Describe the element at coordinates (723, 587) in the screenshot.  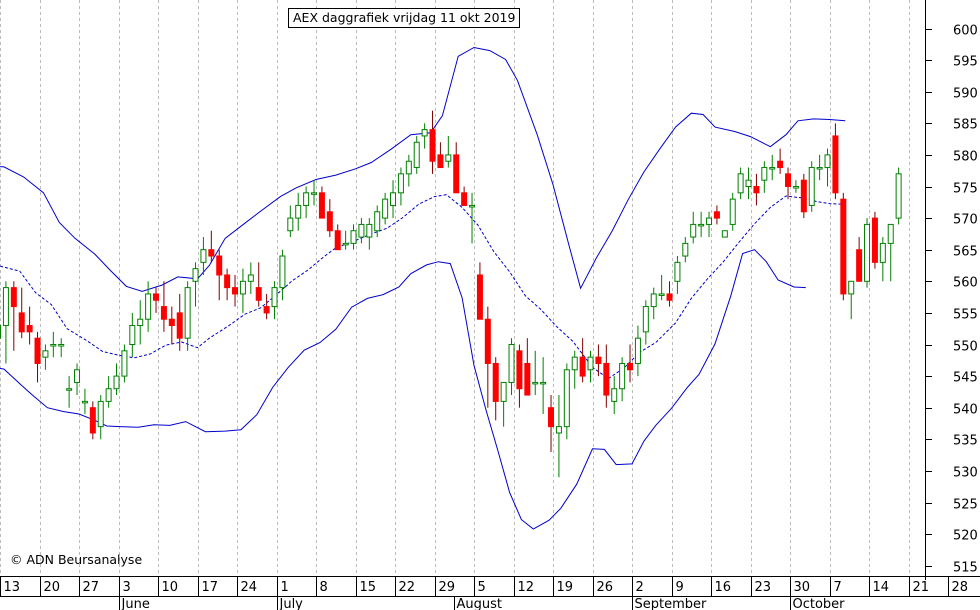
I see `x-tick-label: 16` at that location.